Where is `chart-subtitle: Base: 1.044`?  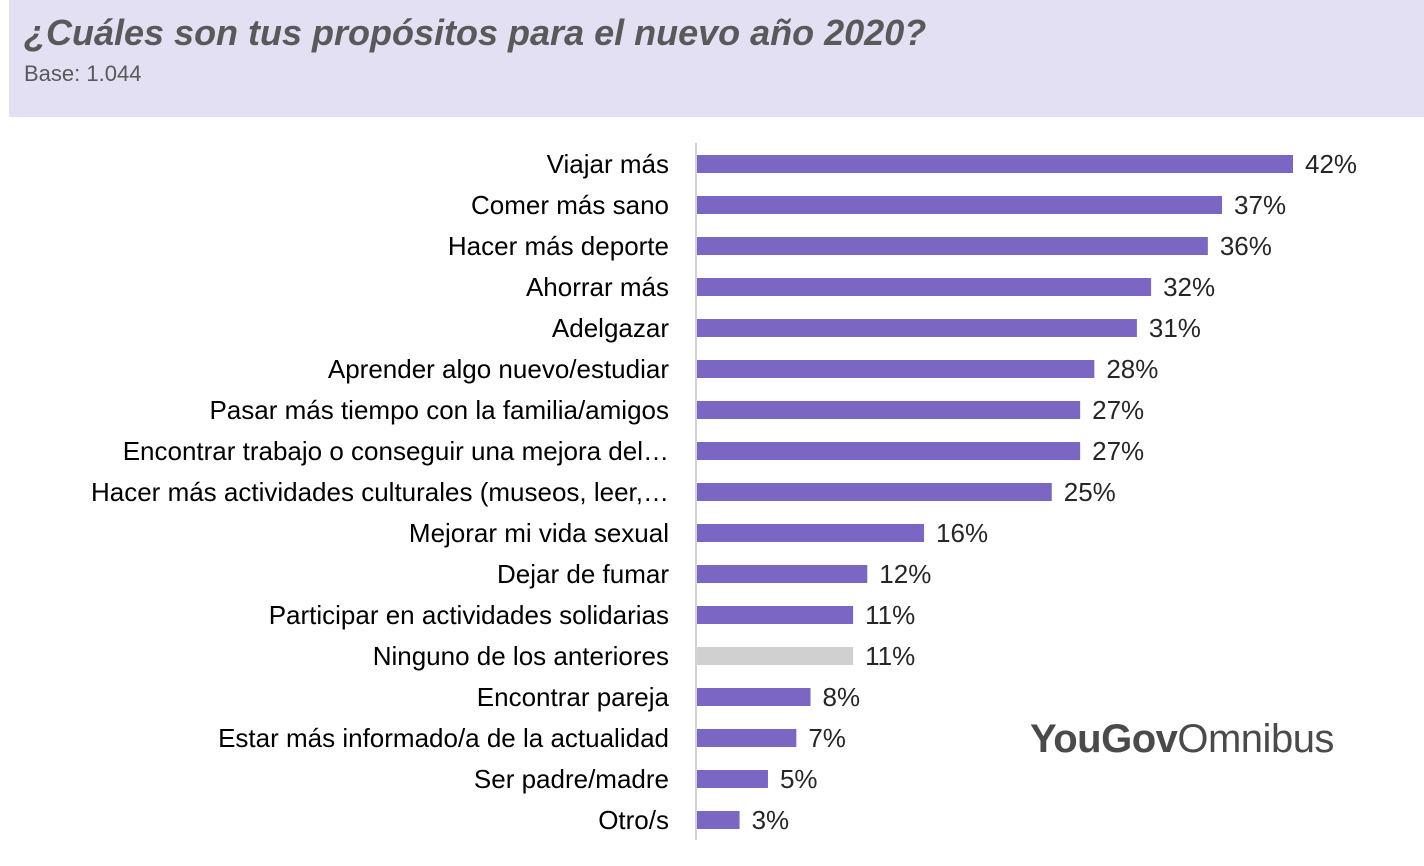 chart-subtitle: Base: 1.044 is located at coordinates (83, 73).